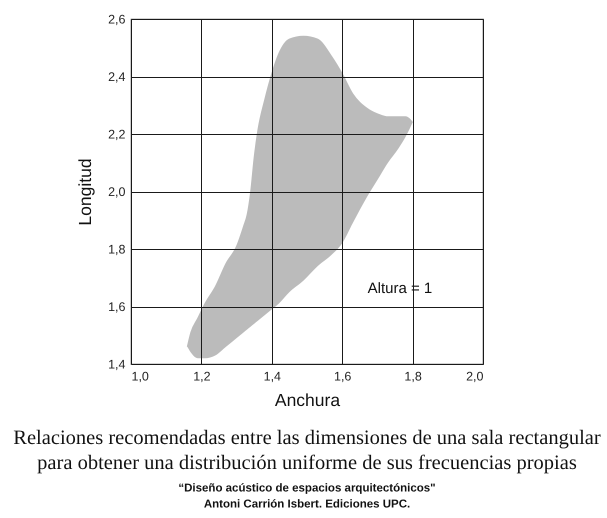  I want to click on x-tick-label: 1,8, so click(413, 377).